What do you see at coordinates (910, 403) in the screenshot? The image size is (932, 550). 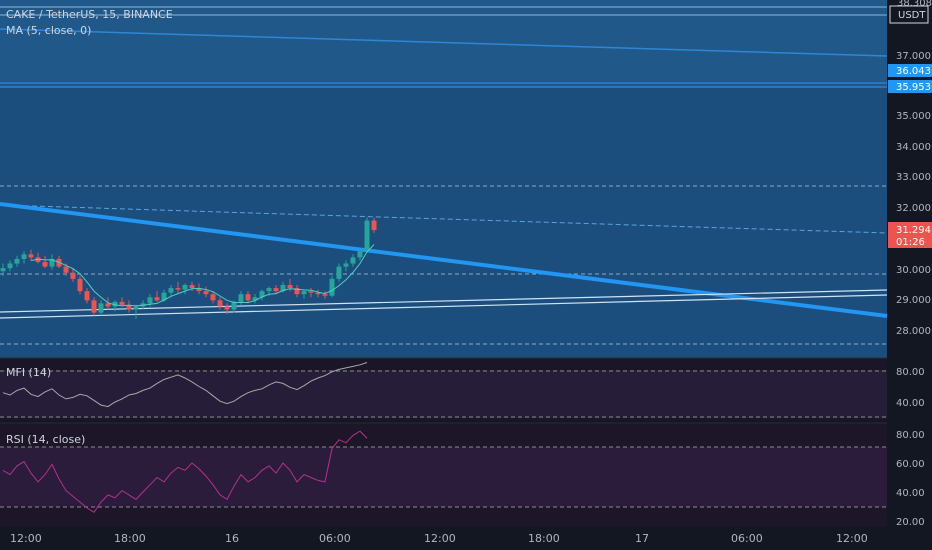 I see `mfi-tick: 40.00` at bounding box center [910, 403].